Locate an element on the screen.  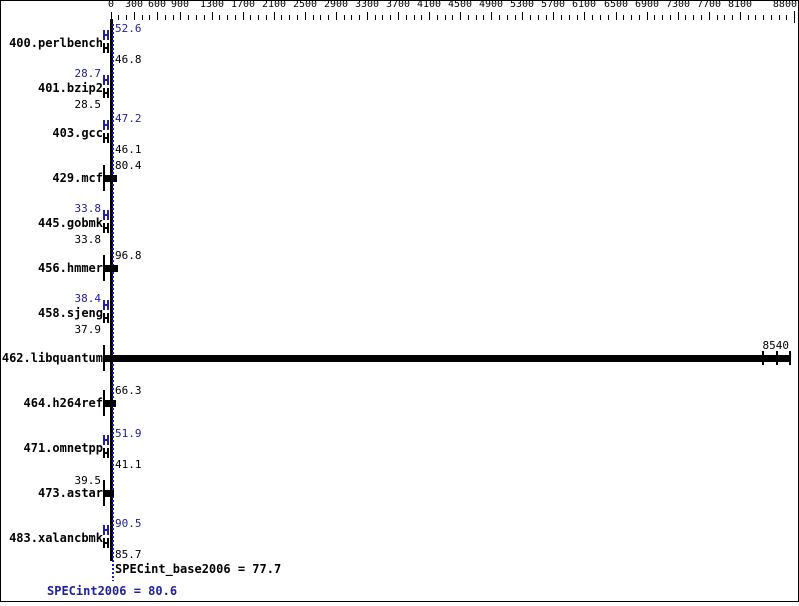
footer-base-mean-text: SPECint_base2006 = 77.7 is located at coordinates (198, 569).